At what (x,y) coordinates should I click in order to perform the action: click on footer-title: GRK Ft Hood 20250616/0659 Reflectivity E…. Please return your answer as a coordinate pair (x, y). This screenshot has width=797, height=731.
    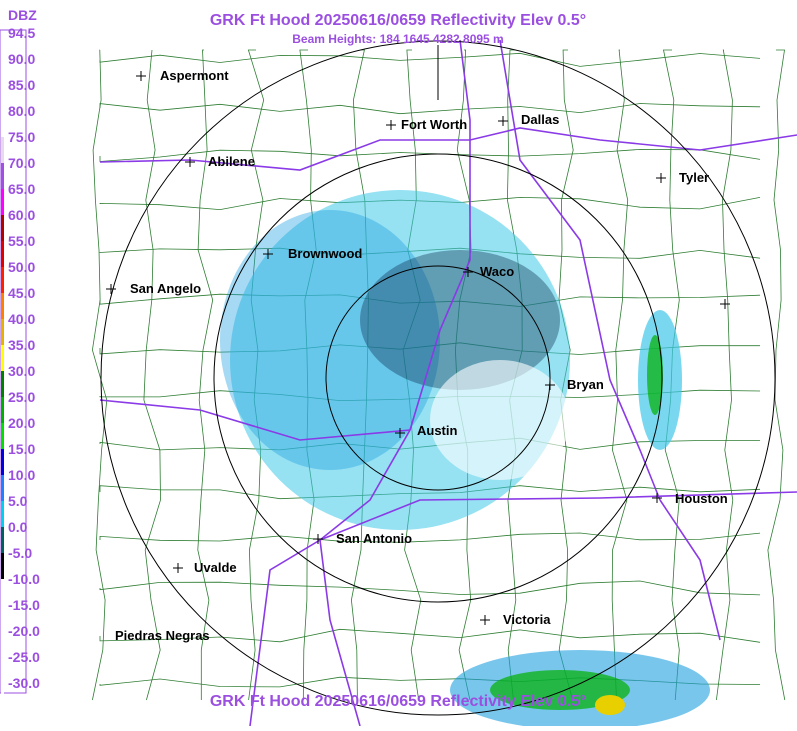
    Looking at the image, I should click on (398, 701).